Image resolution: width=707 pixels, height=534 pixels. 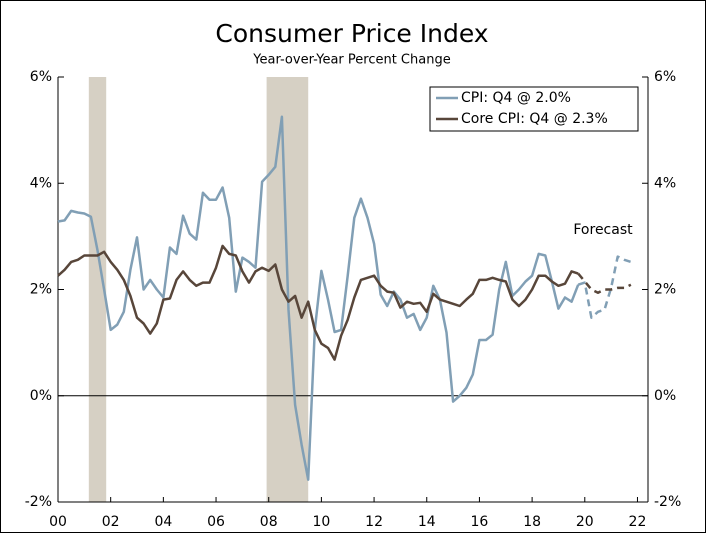 What do you see at coordinates (374, 522) in the screenshot?
I see `x-tick-label: 12` at bounding box center [374, 522].